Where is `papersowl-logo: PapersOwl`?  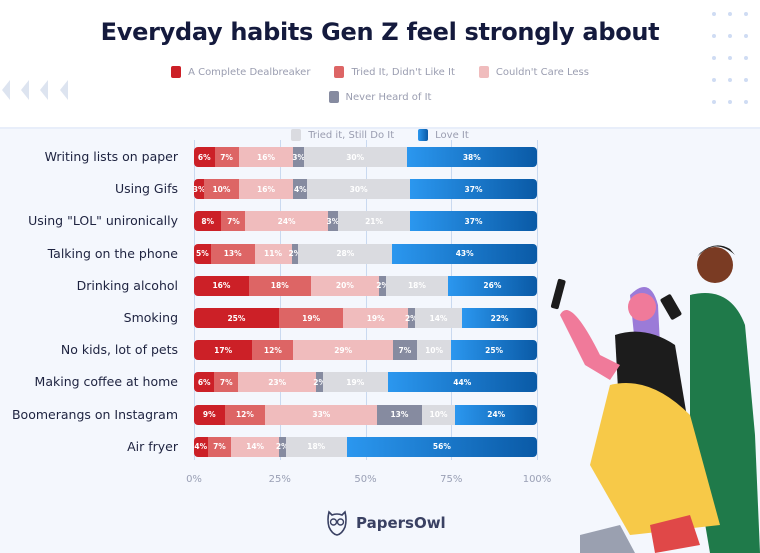 papersowl-logo: PapersOwl is located at coordinates (386, 523).